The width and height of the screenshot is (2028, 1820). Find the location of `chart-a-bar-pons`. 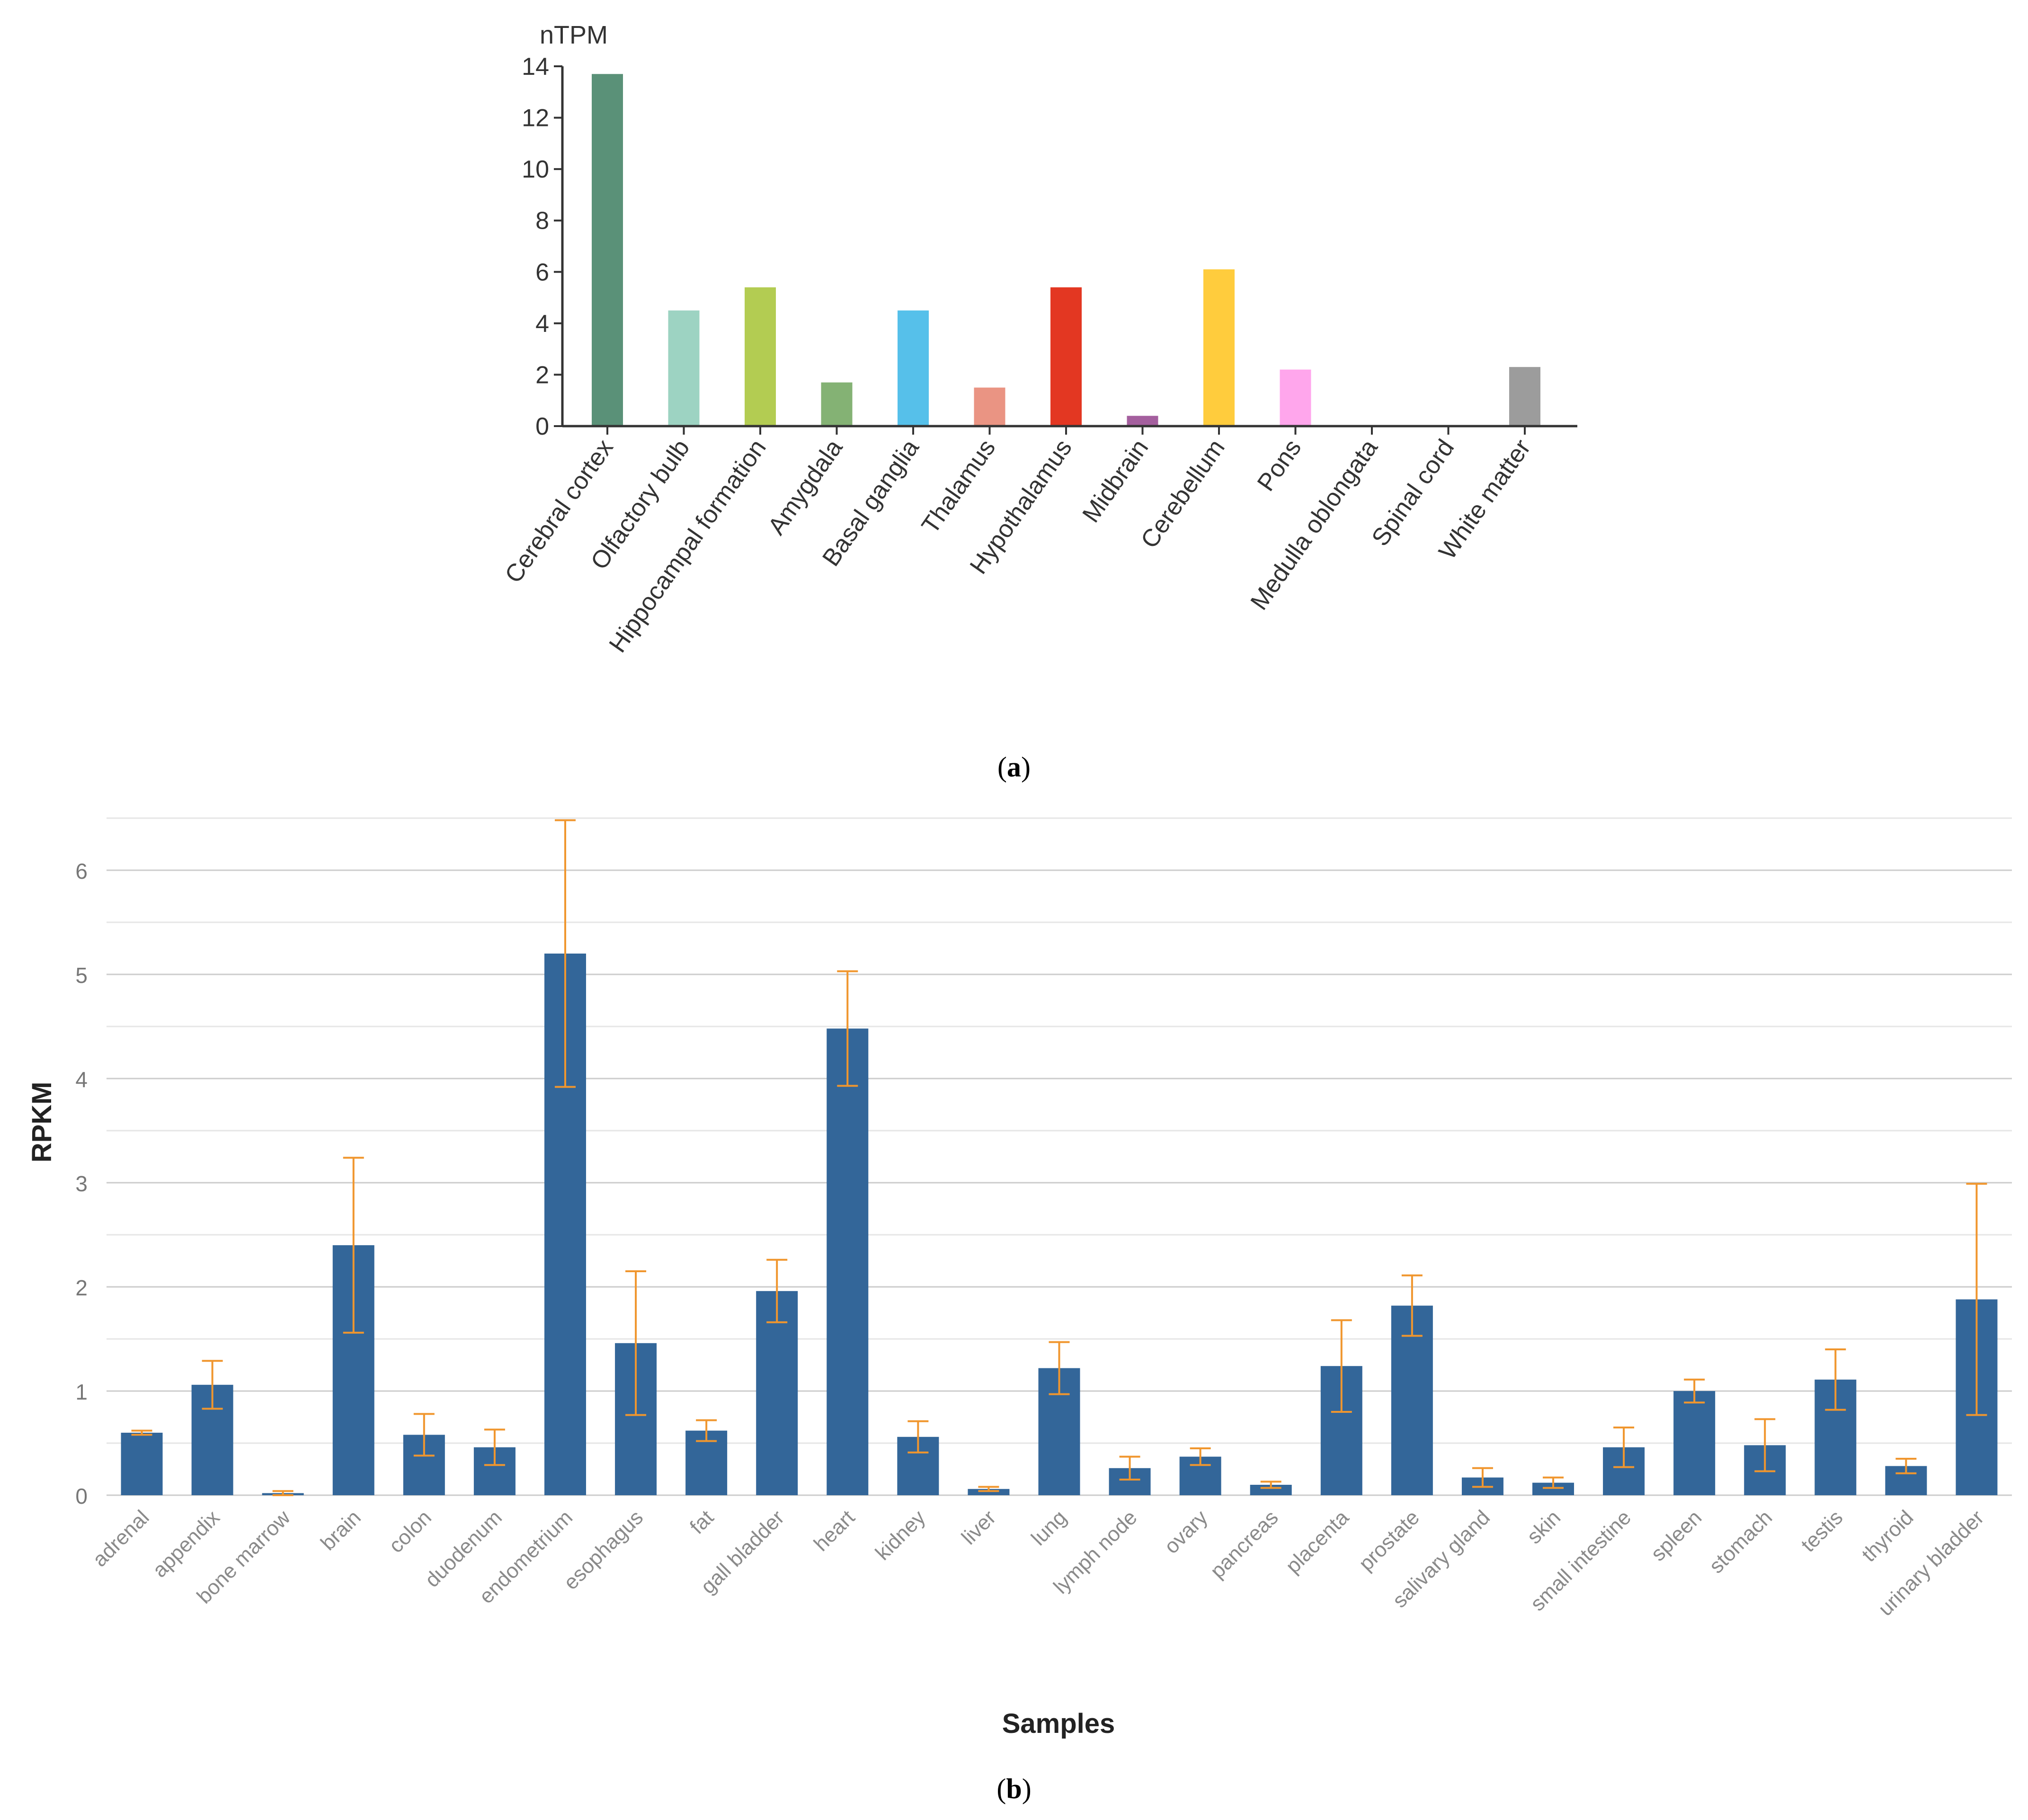

chart-a-bar-pons is located at coordinates (1295, 397).